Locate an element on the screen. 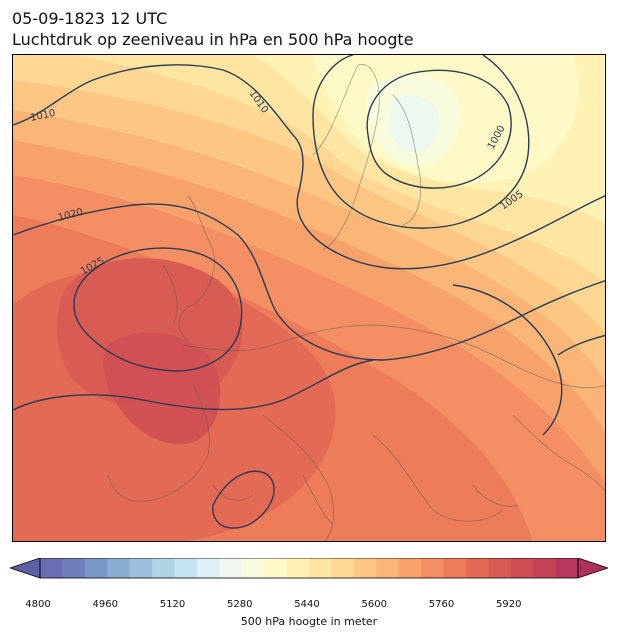  colorbar is located at coordinates (309, 573).